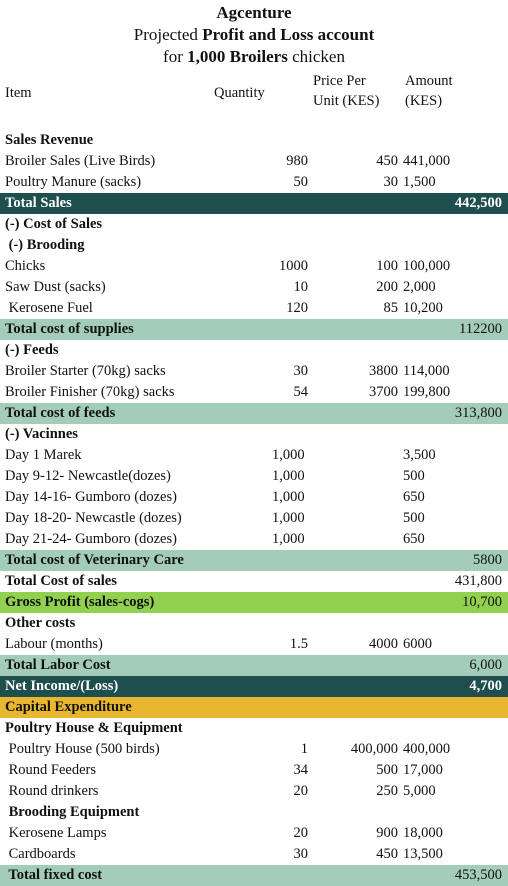  Describe the element at coordinates (485, 686) in the screenshot. I see `row-total: 4,700` at that location.